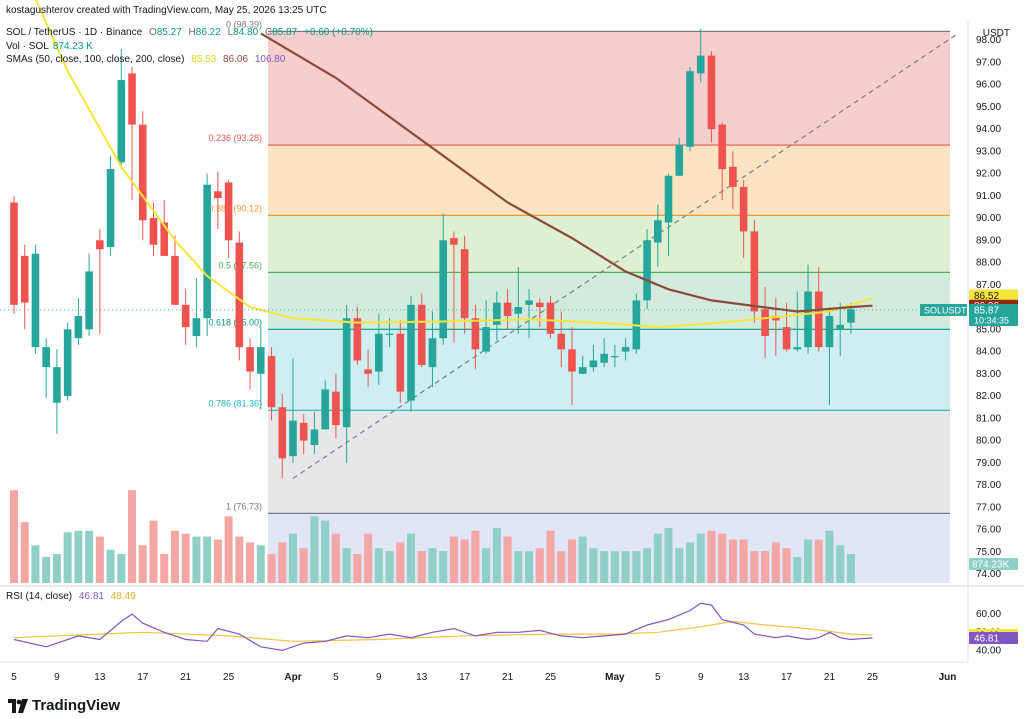 Image resolution: width=1024 pixels, height=718 pixels. I want to click on price-tick: 88.00, so click(988, 263).